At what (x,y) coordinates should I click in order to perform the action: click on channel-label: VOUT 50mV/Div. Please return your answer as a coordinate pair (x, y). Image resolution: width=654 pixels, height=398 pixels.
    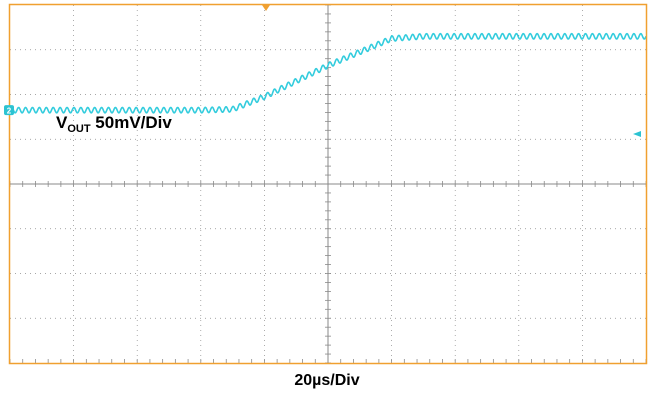
    Looking at the image, I should click on (114, 126).